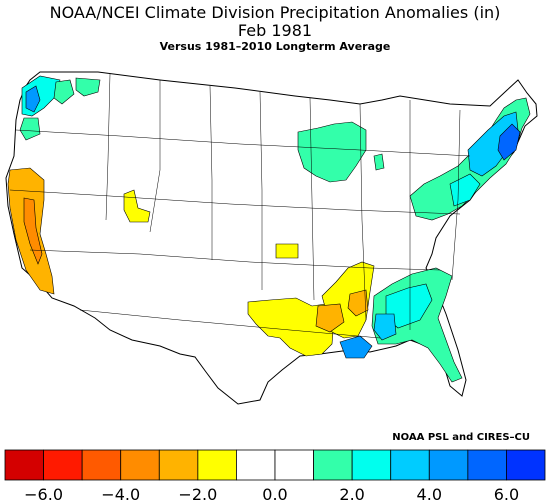 The height and width of the screenshot is (504, 550). I want to click on legend-tick-label: 4.0, so click(429, 494).